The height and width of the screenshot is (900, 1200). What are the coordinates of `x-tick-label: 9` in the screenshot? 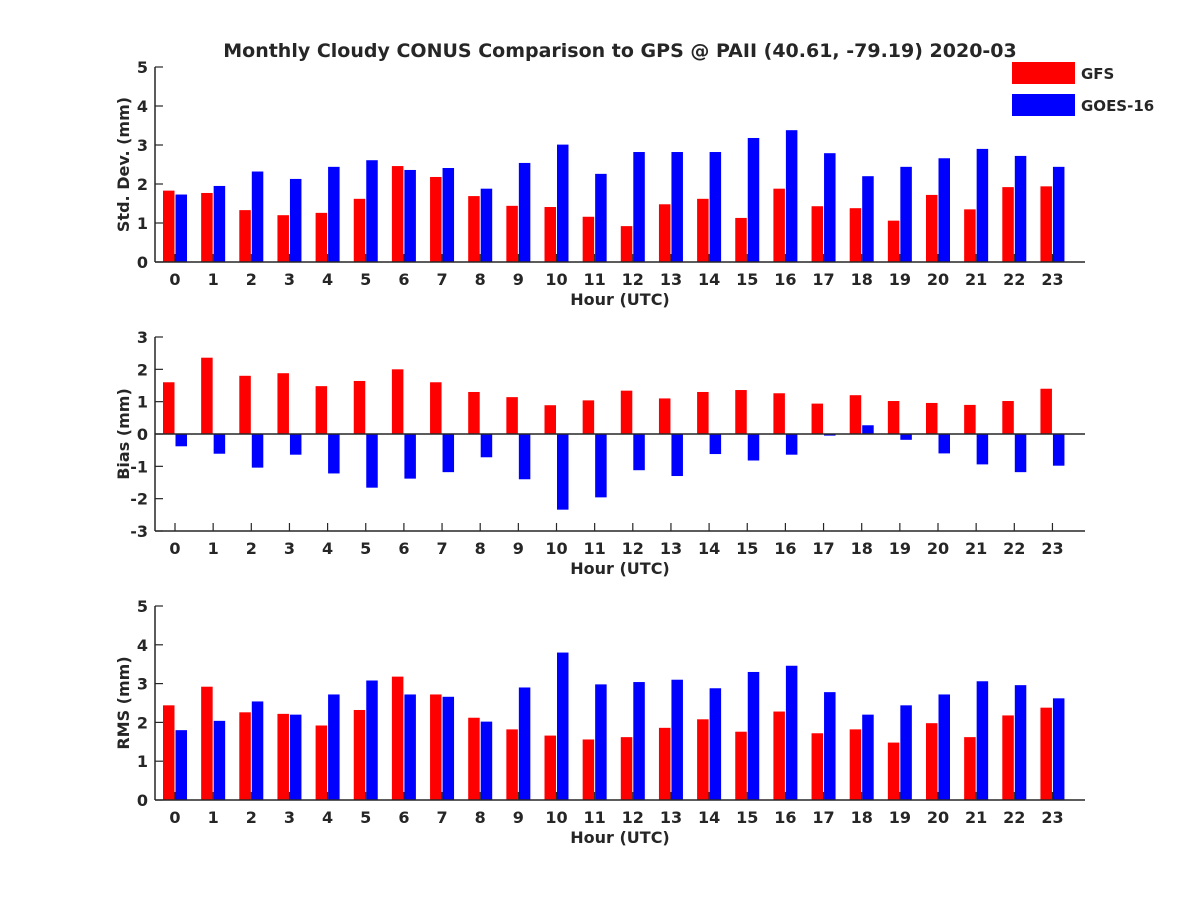 It's located at (518, 817).